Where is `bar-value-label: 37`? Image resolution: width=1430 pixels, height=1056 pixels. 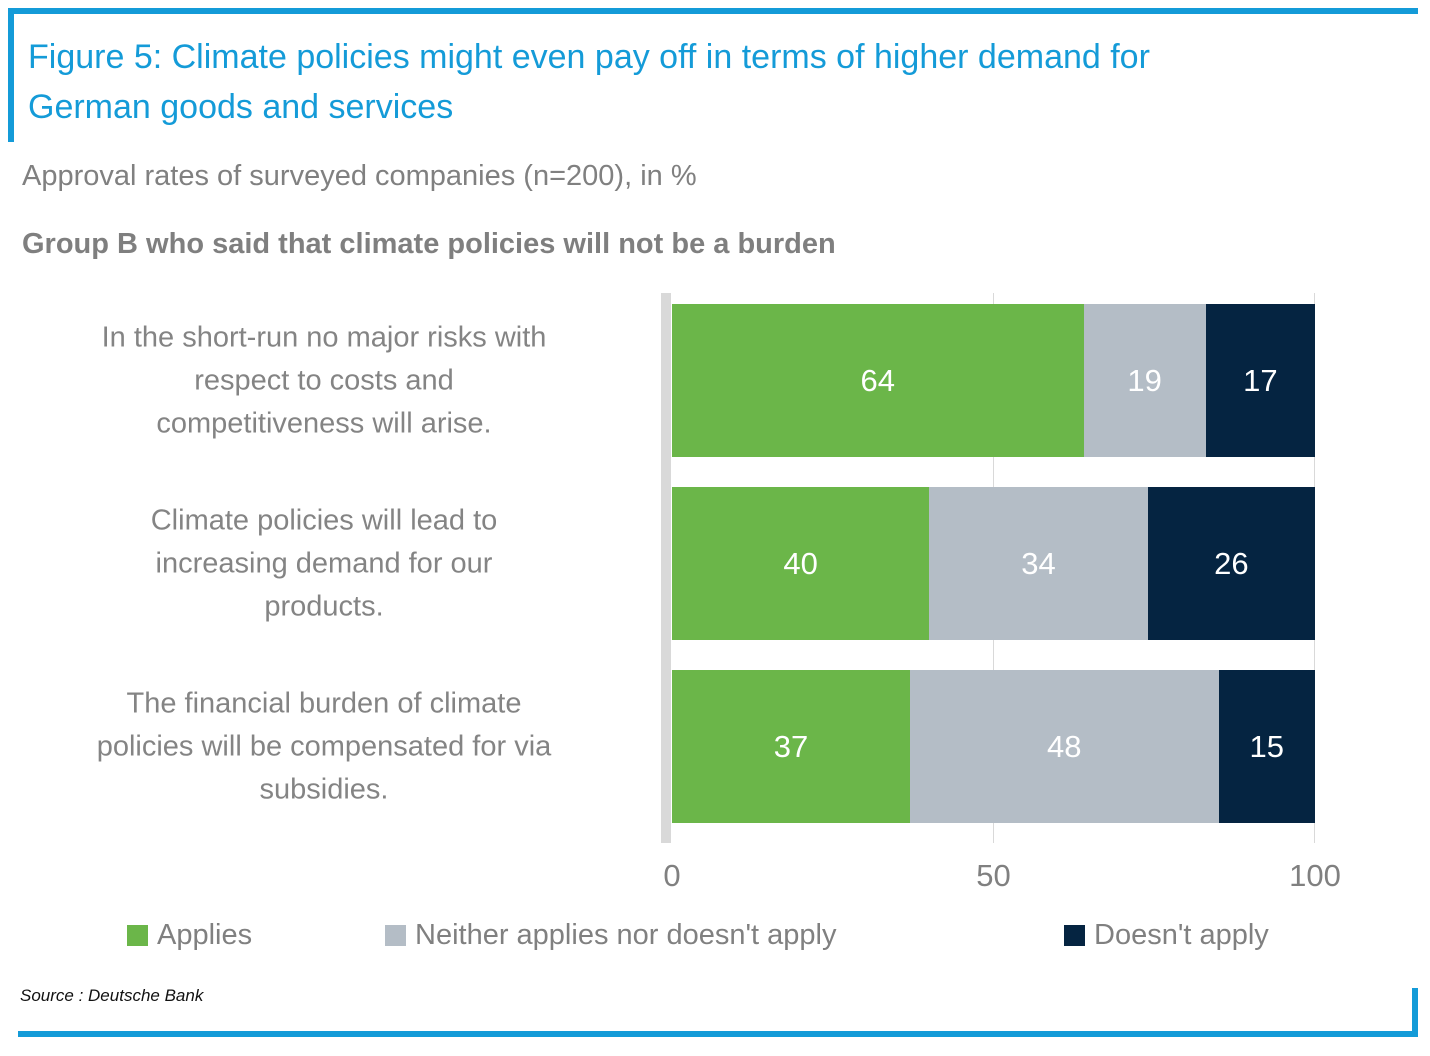 bar-value-label: 37 is located at coordinates (791, 746).